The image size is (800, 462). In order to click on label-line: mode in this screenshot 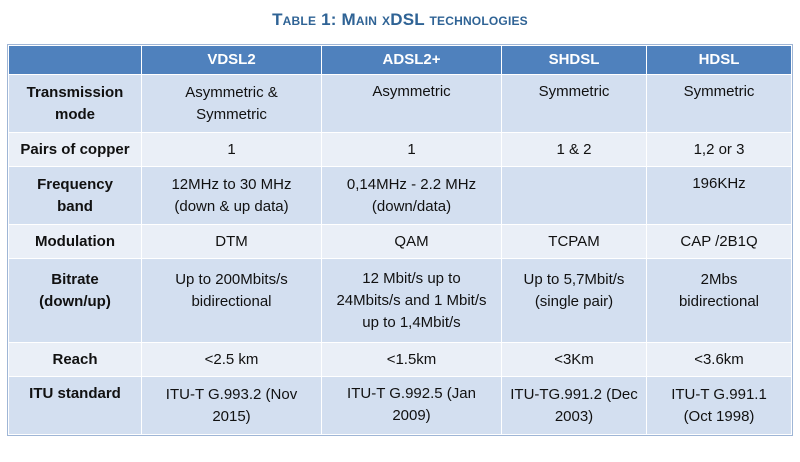, I will do `click(74, 114)`.